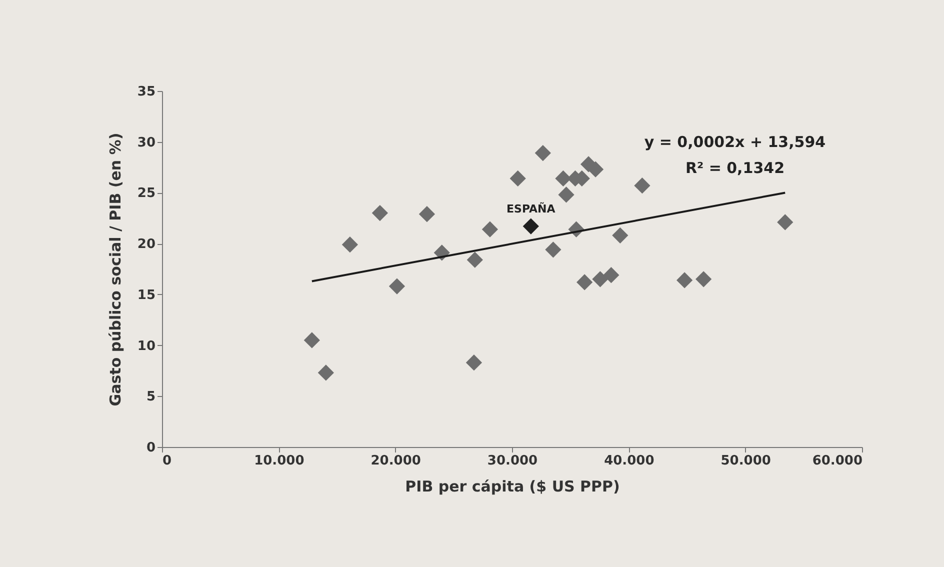 The width and height of the screenshot is (944, 567). I want to click on y-tick-label: 25, so click(146, 194).